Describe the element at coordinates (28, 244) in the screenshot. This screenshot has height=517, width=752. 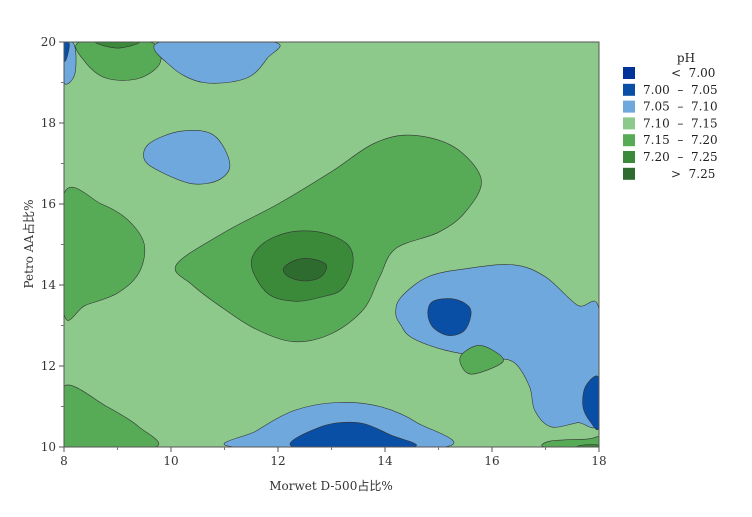
I see `y-axis-title: Petro AA占比%` at that location.